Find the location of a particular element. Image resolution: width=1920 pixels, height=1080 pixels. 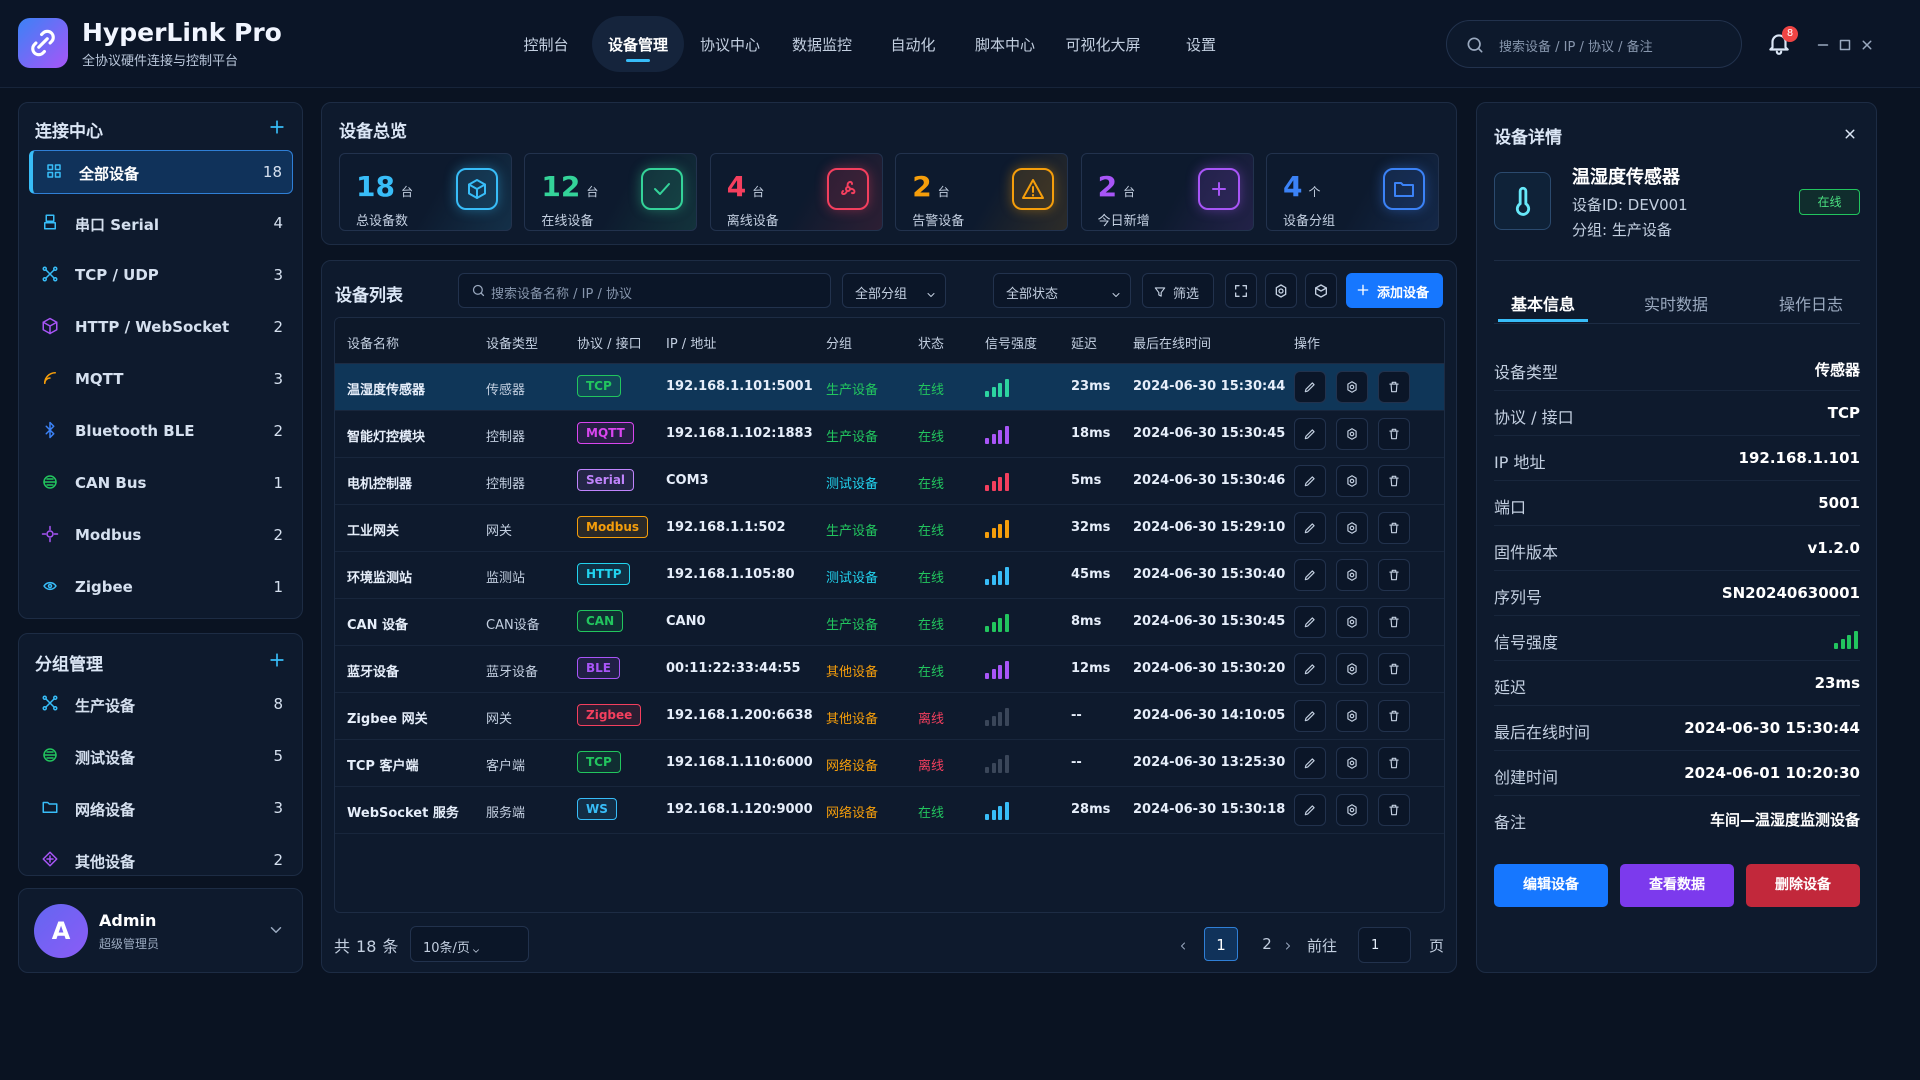

item-label: TCP / UDP is located at coordinates (117, 275).